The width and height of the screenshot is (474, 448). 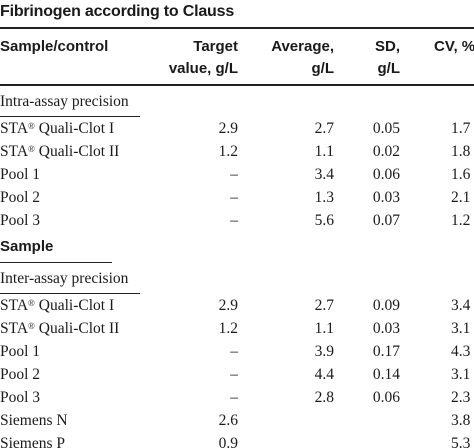 What do you see at coordinates (70, 293) in the screenshot?
I see `inter-underline` at bounding box center [70, 293].